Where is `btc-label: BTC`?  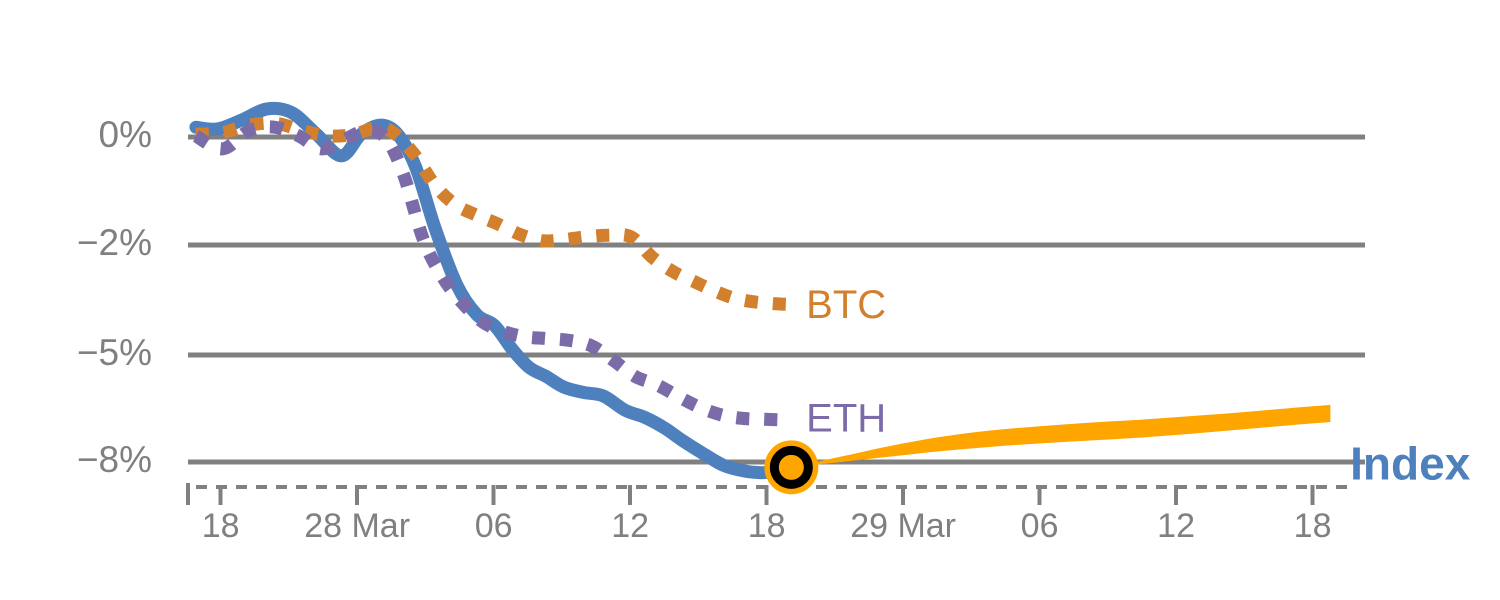
btc-label: BTC is located at coordinates (846, 305).